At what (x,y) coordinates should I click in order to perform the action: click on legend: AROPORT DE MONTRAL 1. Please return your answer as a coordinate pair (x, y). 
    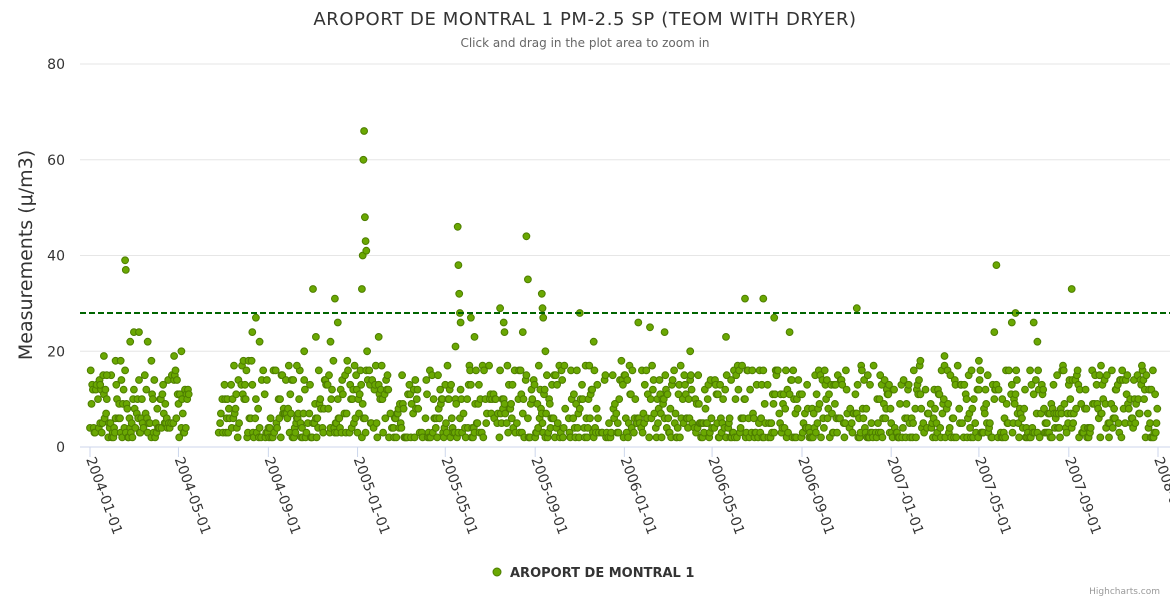
    Looking at the image, I should click on (593, 573).